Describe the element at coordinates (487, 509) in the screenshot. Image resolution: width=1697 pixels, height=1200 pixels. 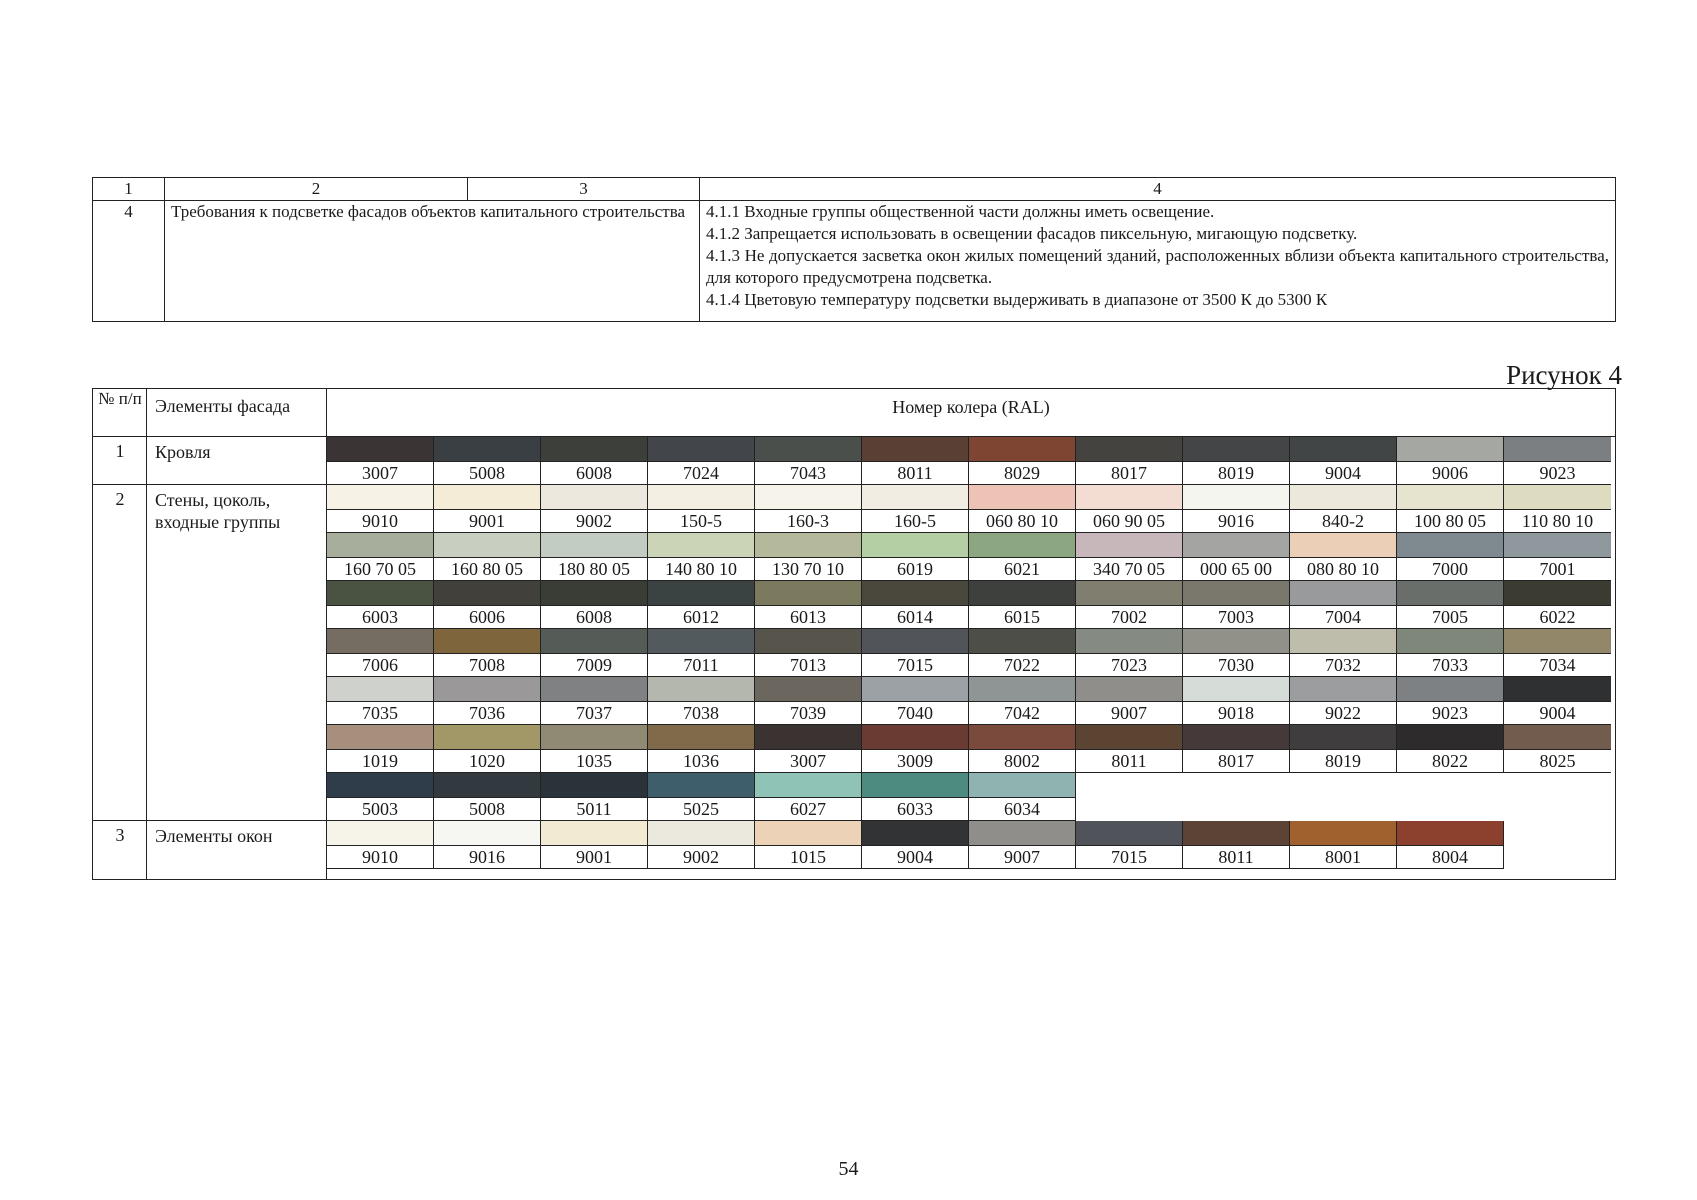
I see `ral-cell: 9001` at that location.